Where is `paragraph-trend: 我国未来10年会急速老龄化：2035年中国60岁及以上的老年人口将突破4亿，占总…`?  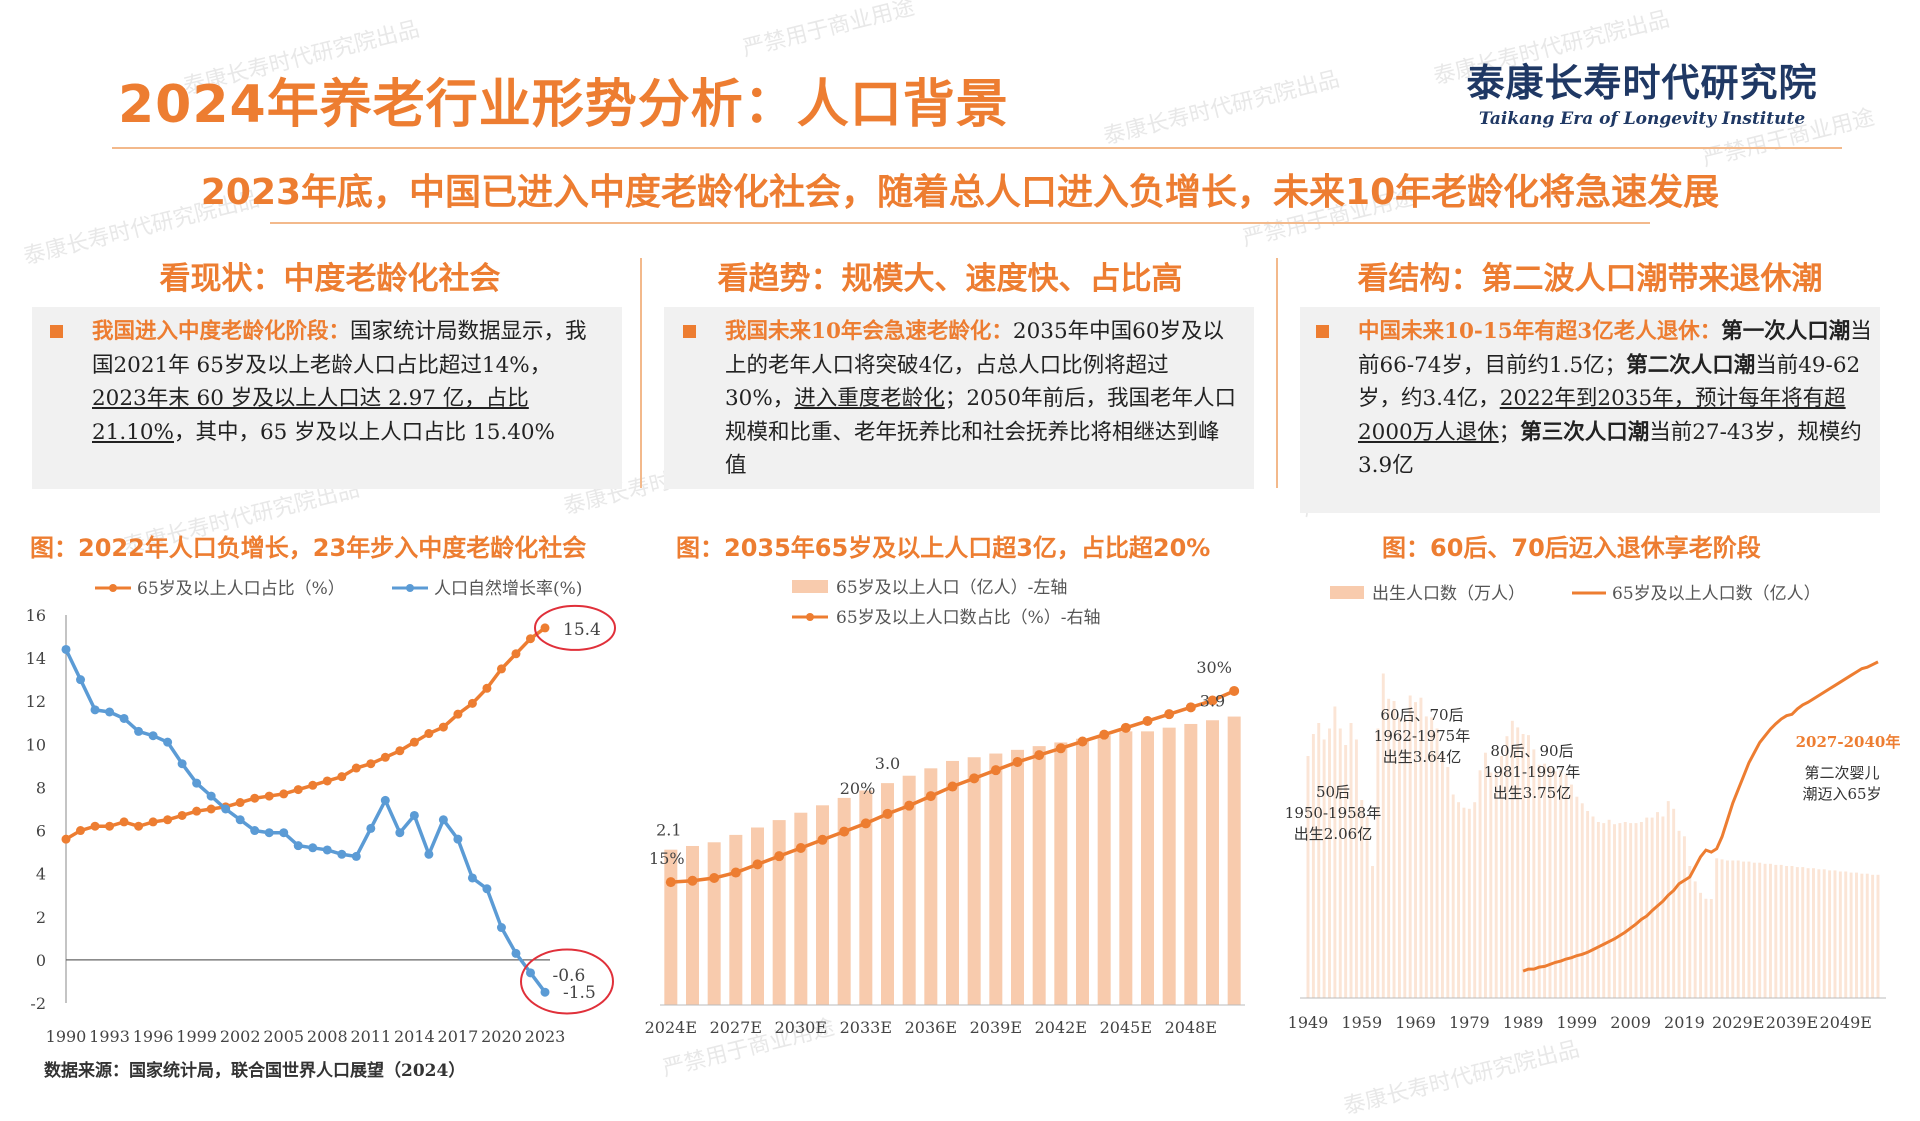
paragraph-trend: 我国未来10年会急速老龄化：2035年中国60岁及以上的老年人口将突破4亿，占总… is located at coordinates (981, 399).